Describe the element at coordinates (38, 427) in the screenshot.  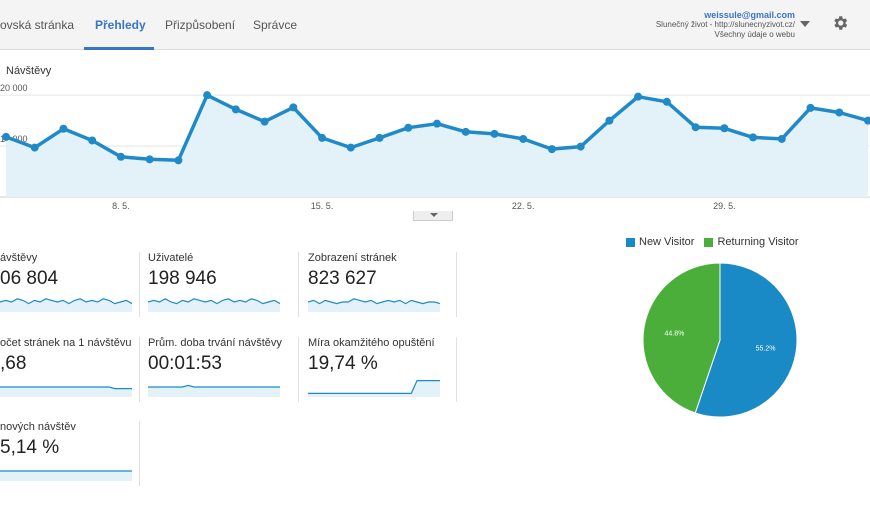
I see `metric-label: nových návštěv` at that location.